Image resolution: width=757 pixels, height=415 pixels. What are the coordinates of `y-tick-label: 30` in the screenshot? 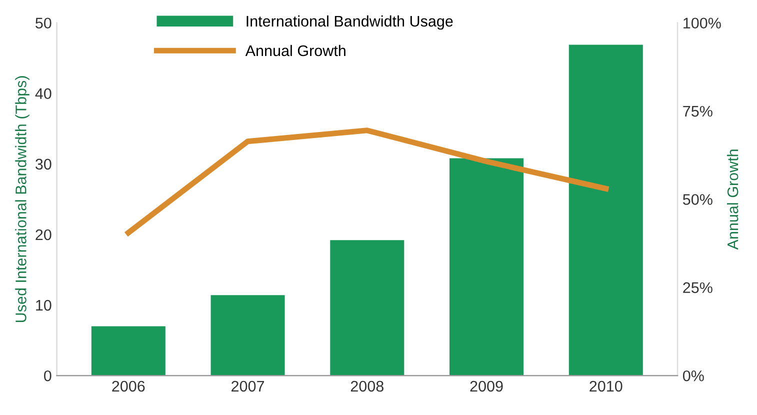 It's located at (44, 164).